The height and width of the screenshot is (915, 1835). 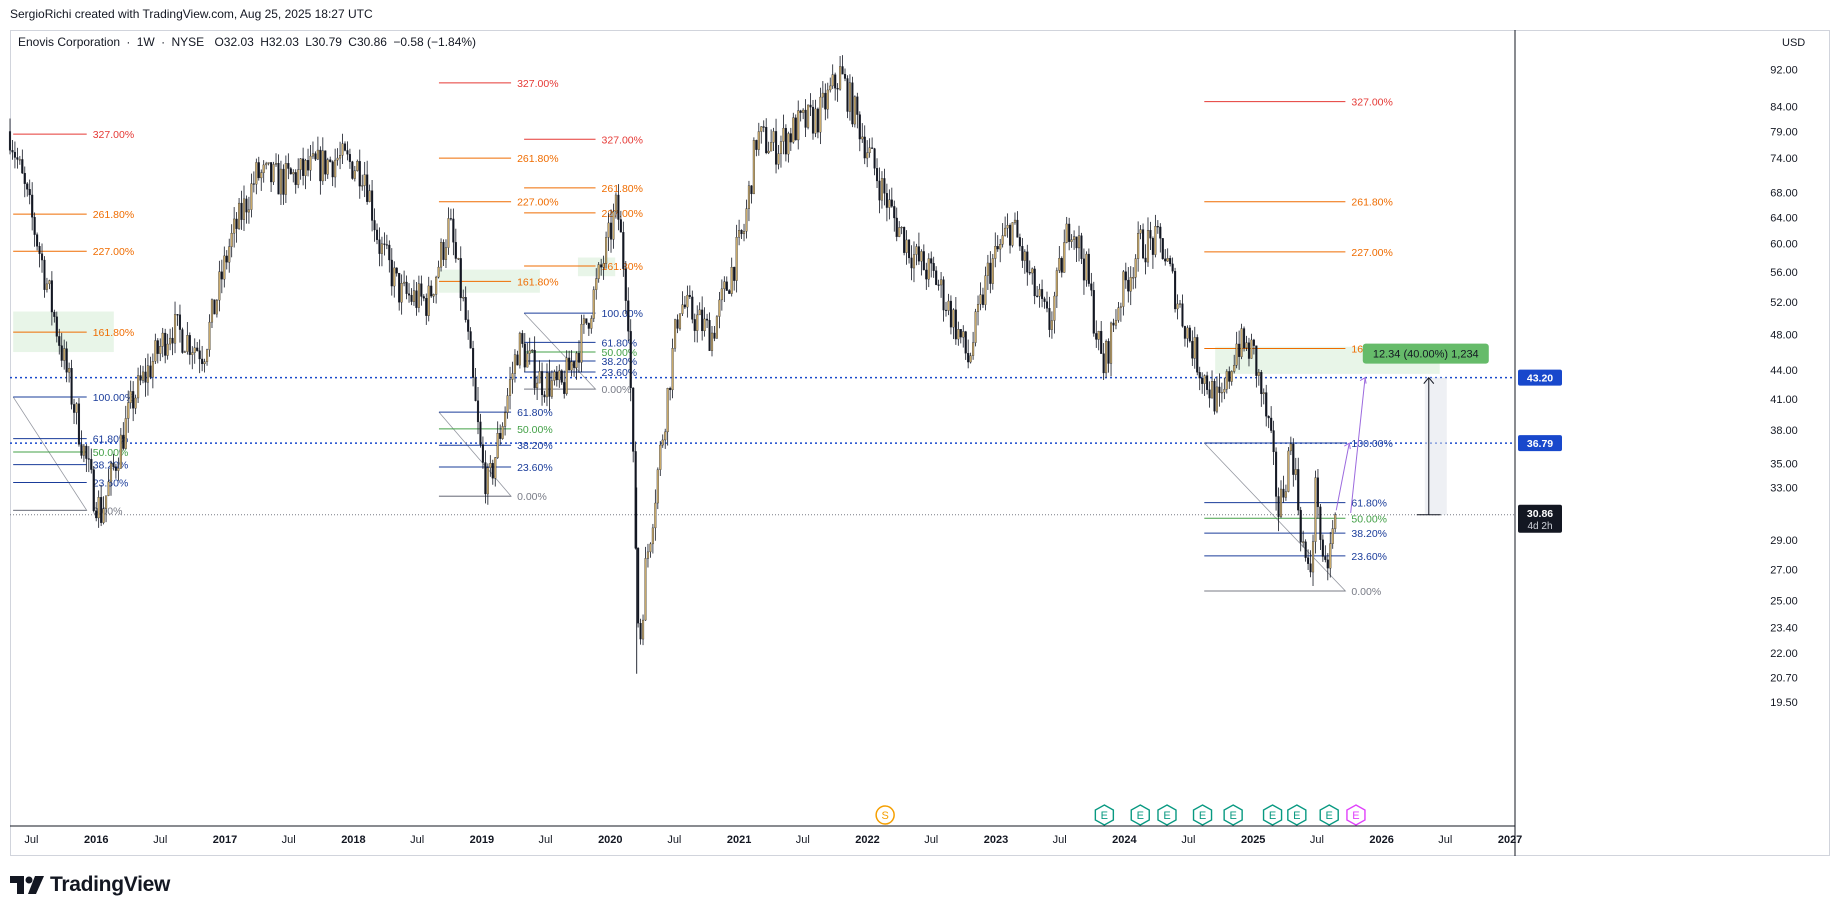 What do you see at coordinates (535, 413) in the screenshot?
I see `fib-level-label: 61.80%` at bounding box center [535, 413].